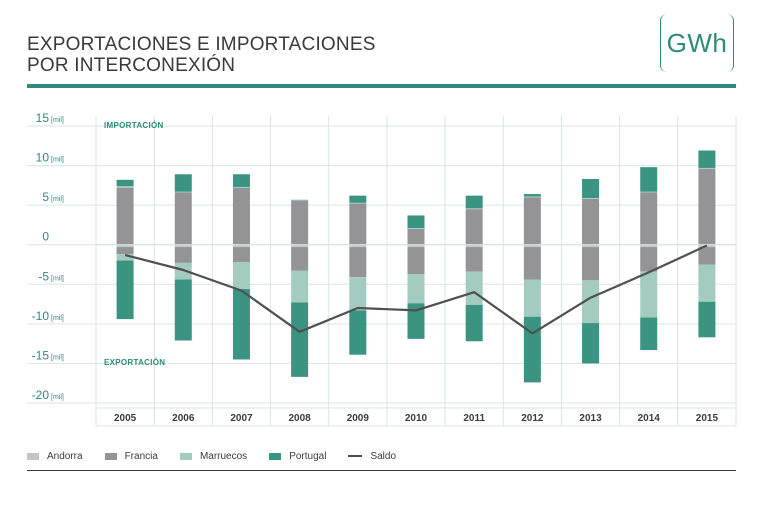  Describe the element at coordinates (358, 294) in the screenshot. I see `bar-marruecos-export-2009` at that location.